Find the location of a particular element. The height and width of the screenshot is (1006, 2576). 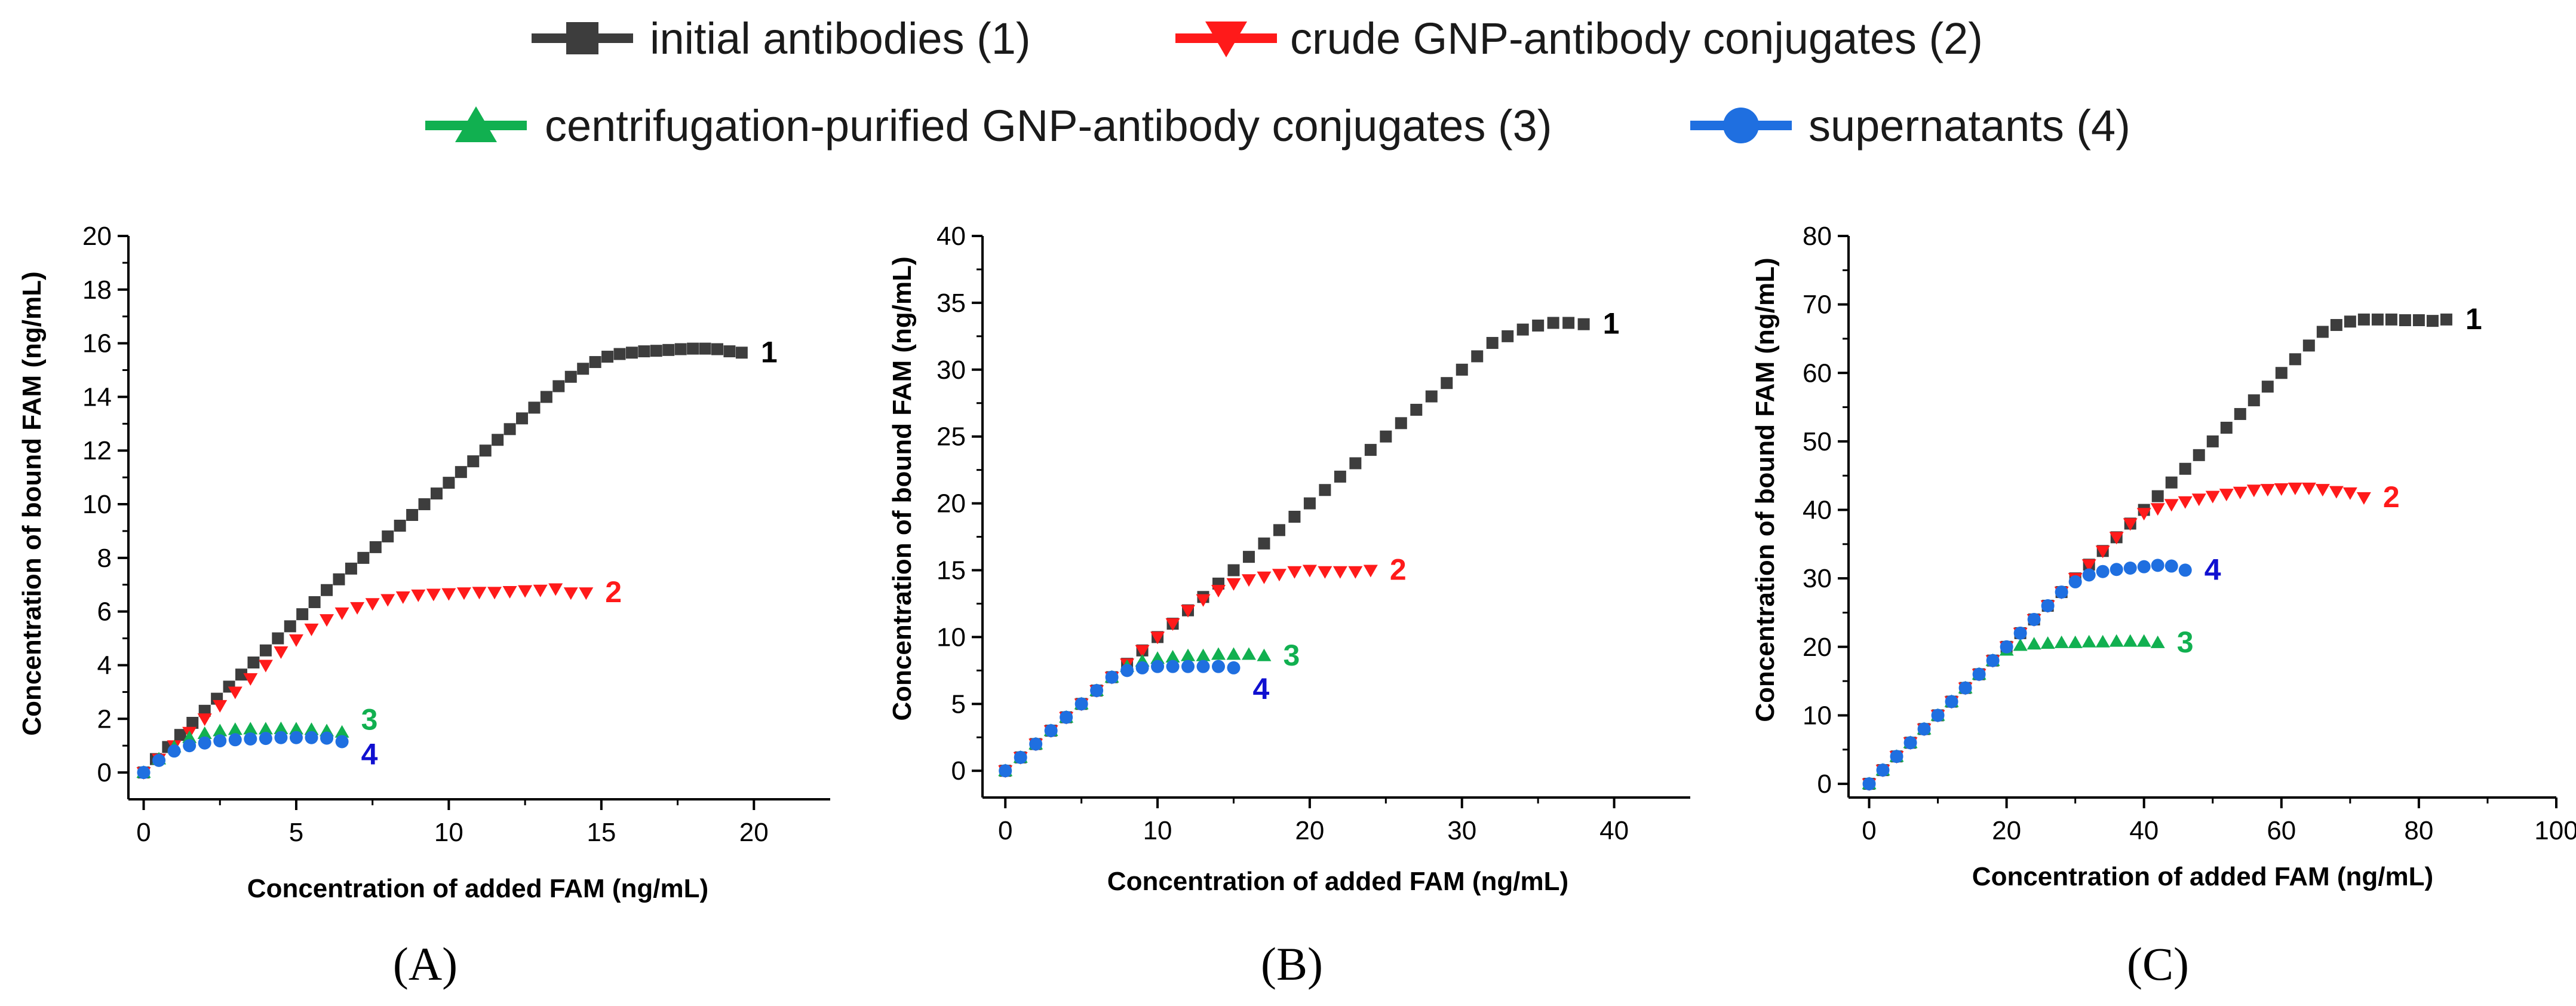

panel-label-c: (C) is located at coordinates (2158, 964).